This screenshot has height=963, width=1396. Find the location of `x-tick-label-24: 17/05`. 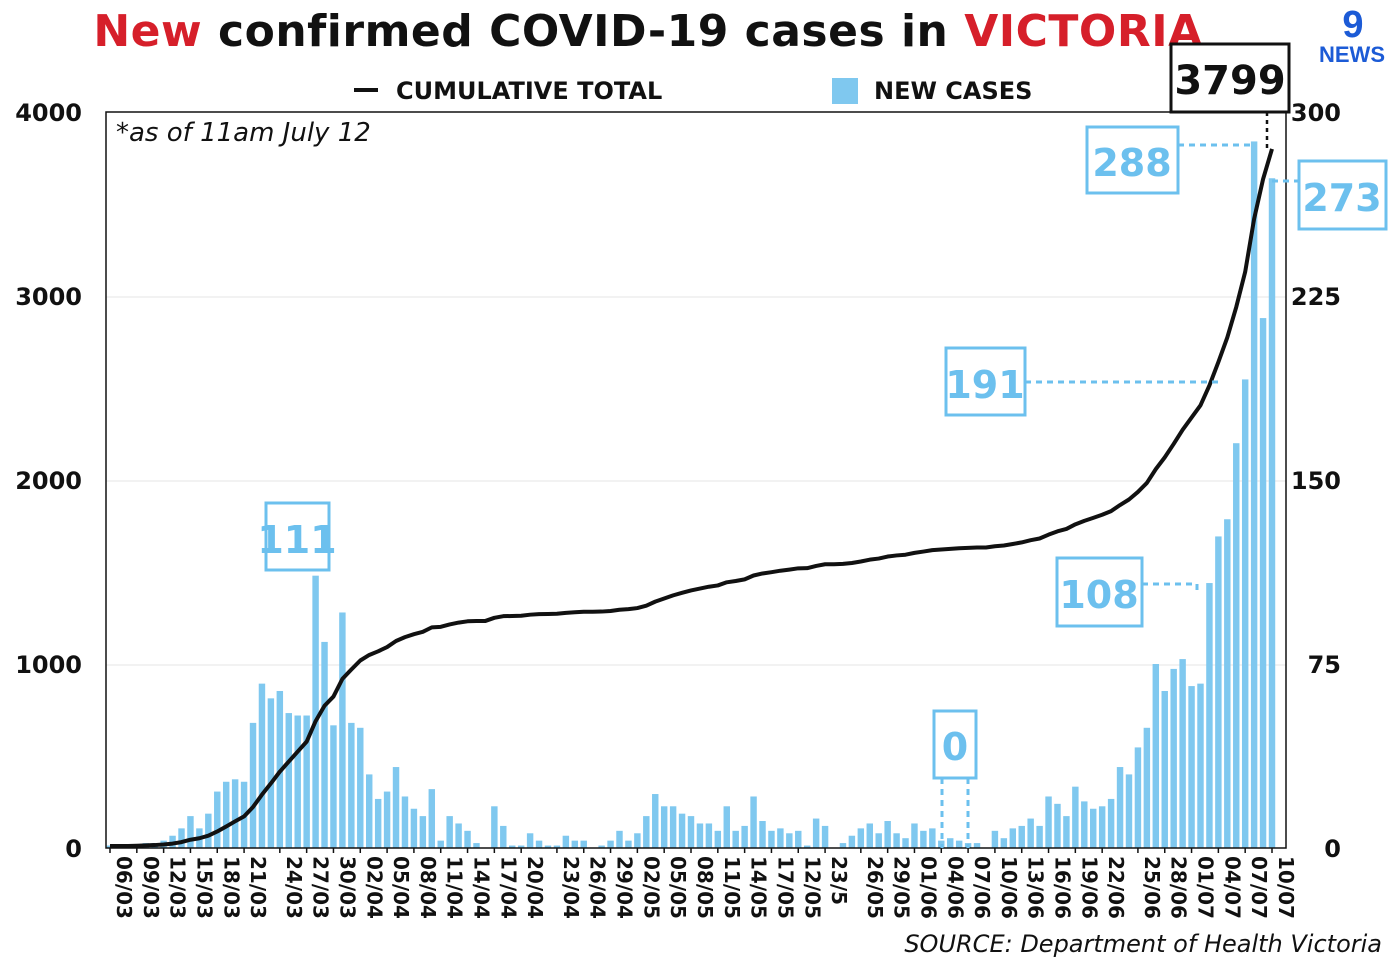

x-tick-label-24: 17/05 is located at coordinates (785, 887).